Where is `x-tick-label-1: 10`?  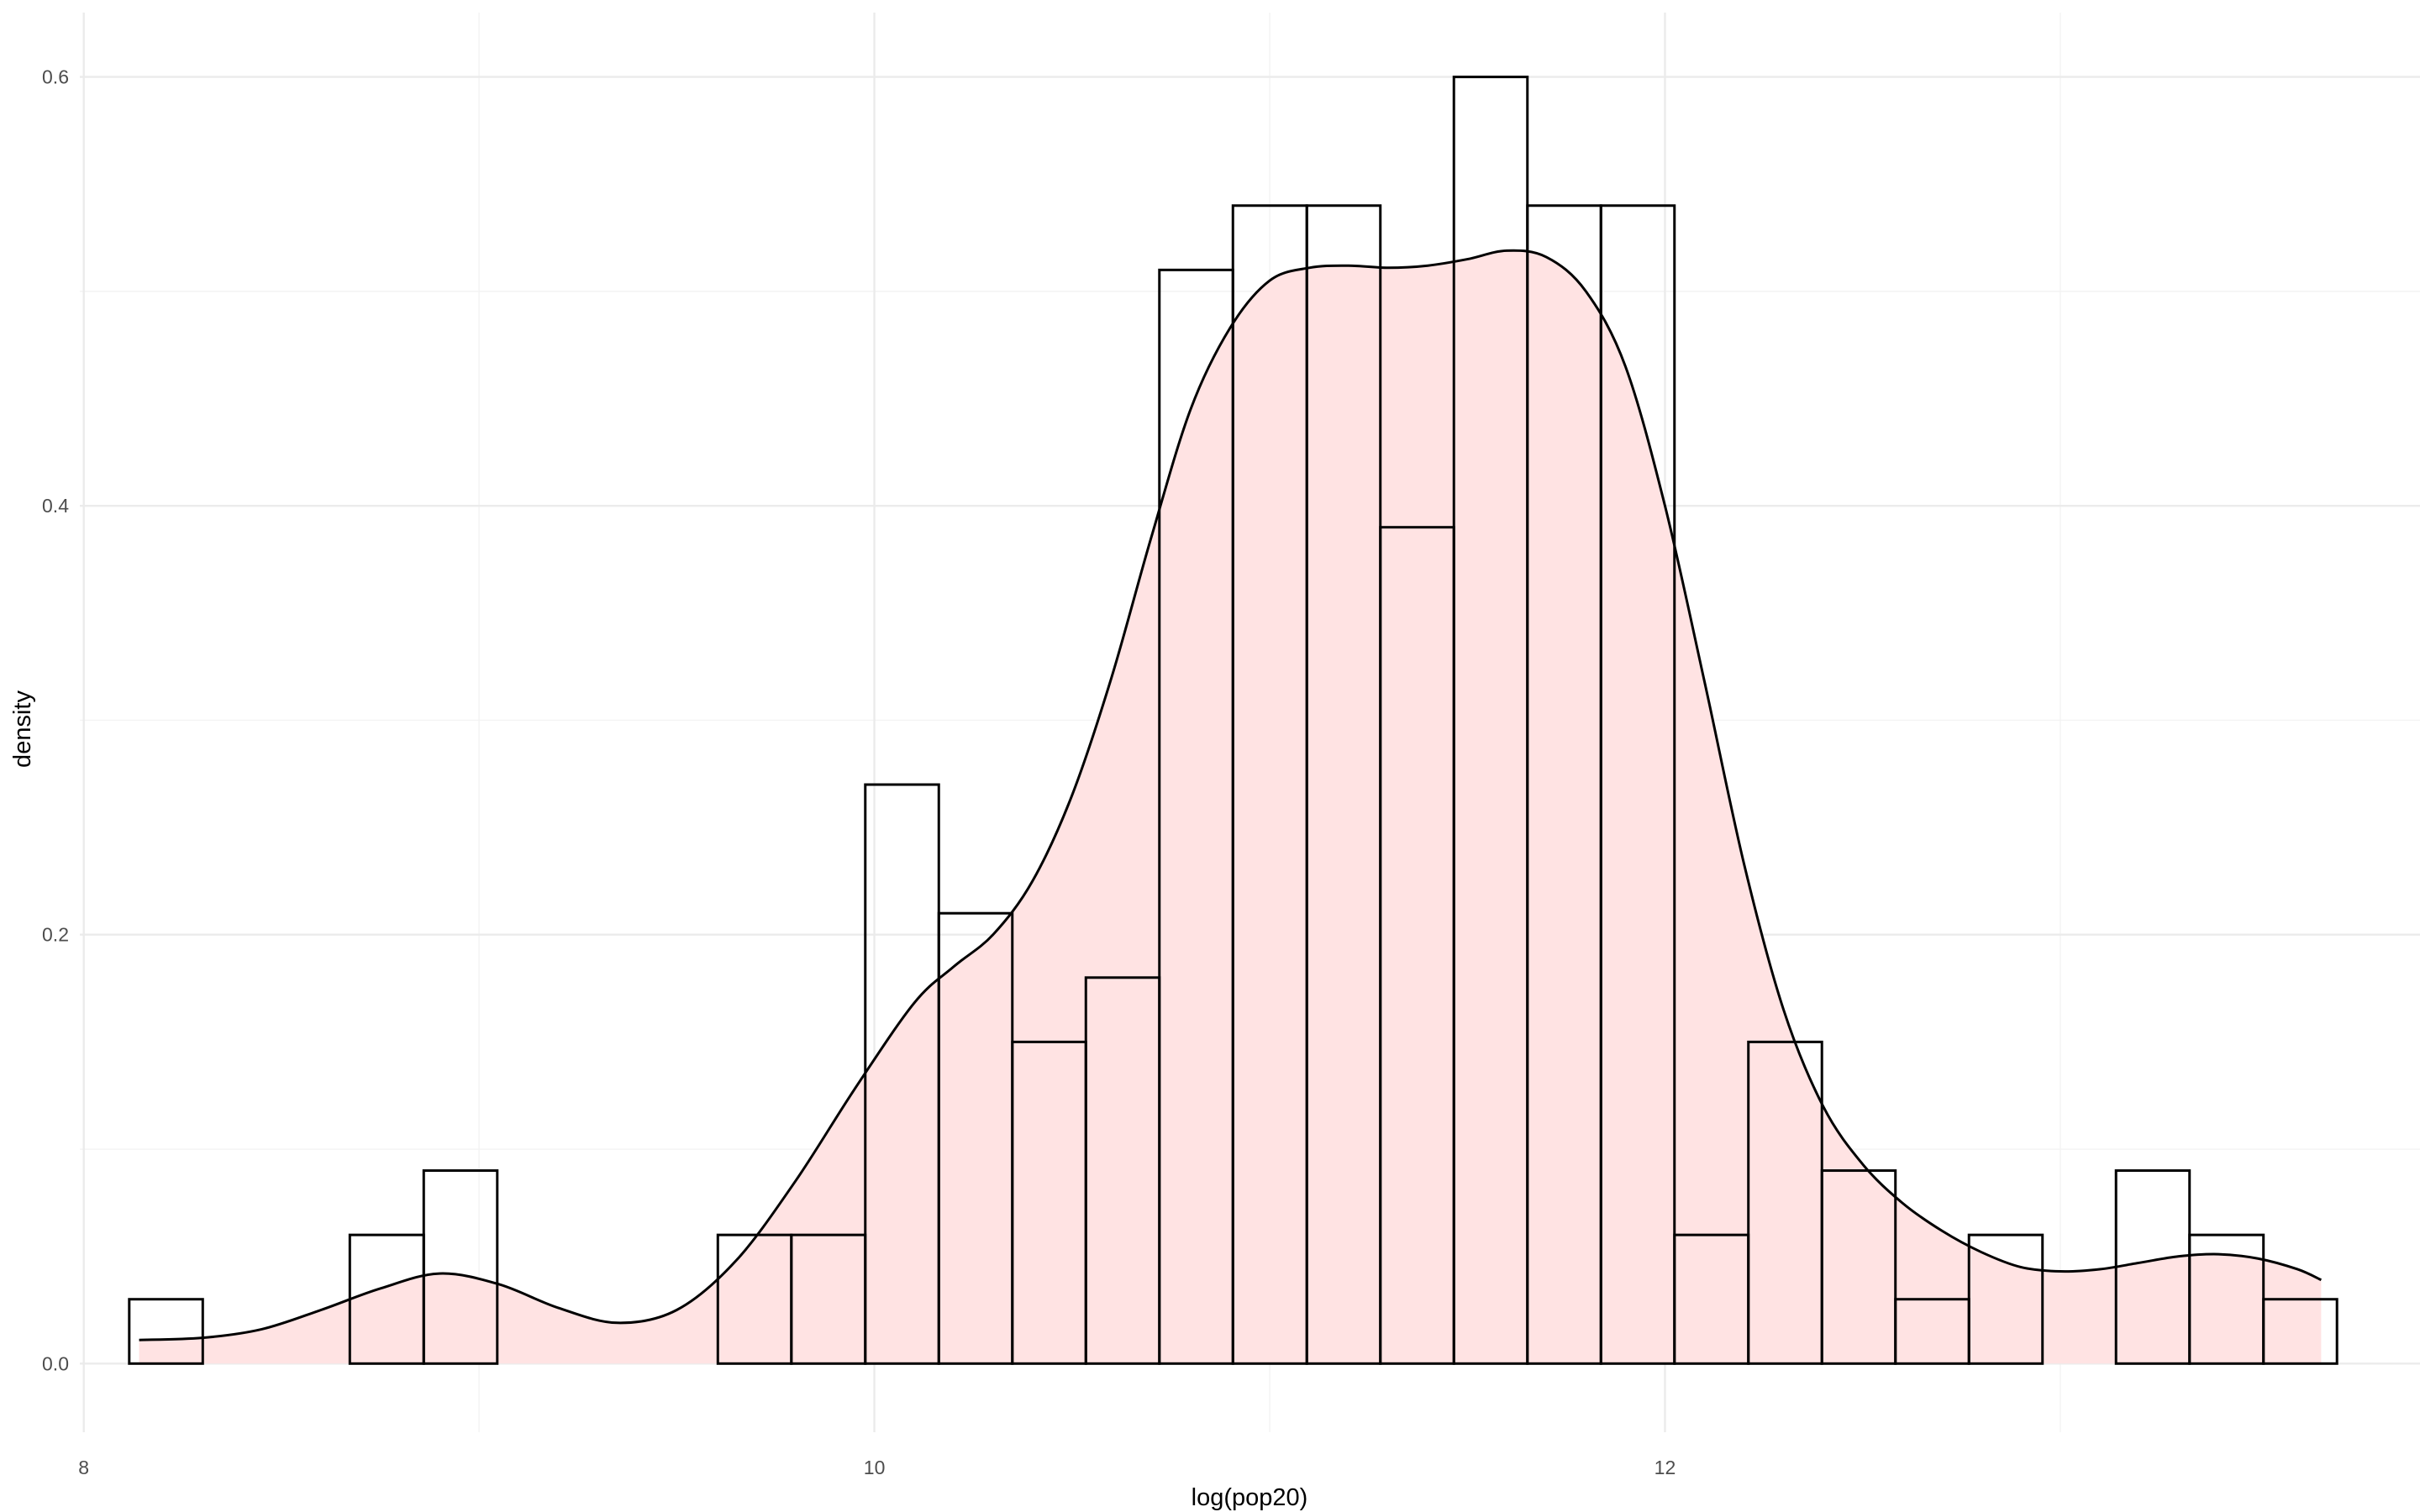 x-tick-label-1: 10 is located at coordinates (875, 1467).